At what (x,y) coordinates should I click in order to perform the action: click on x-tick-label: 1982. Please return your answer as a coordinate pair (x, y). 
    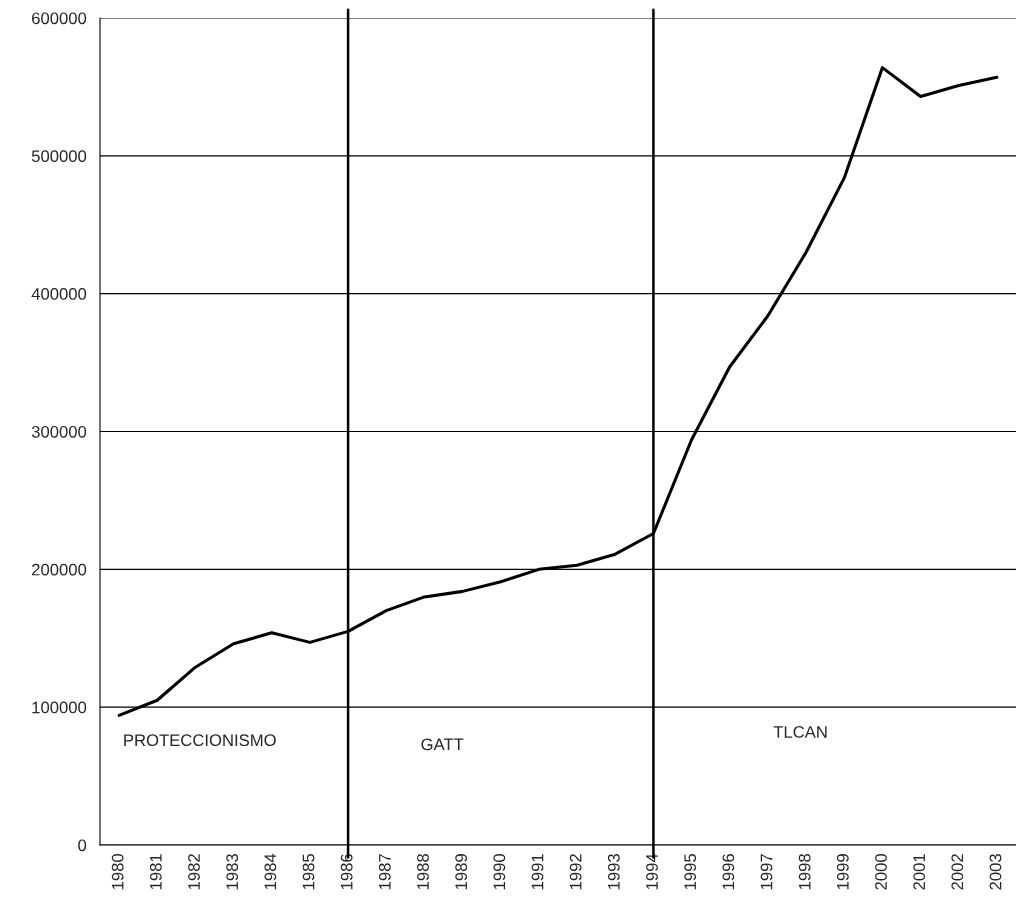
    Looking at the image, I should click on (194, 872).